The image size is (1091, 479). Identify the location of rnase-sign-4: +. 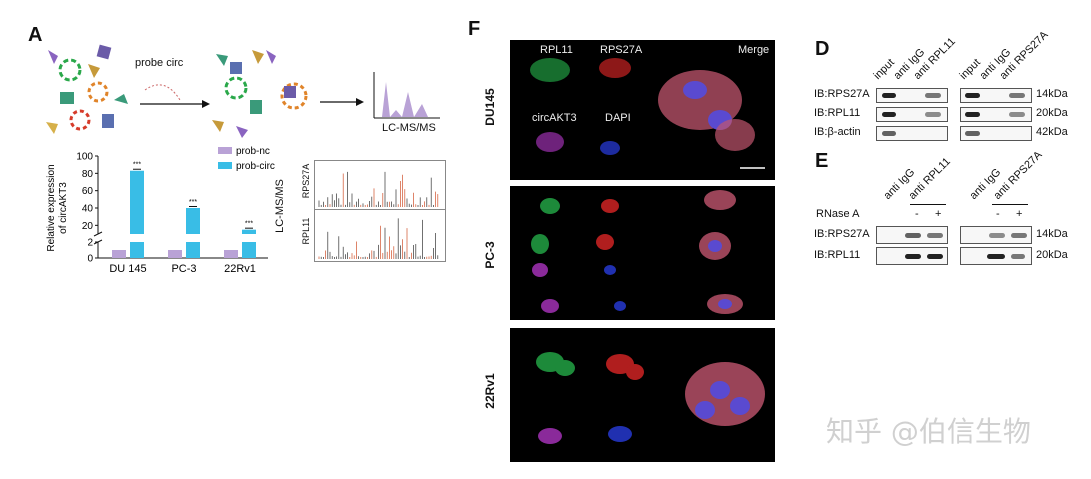
(1019, 214).